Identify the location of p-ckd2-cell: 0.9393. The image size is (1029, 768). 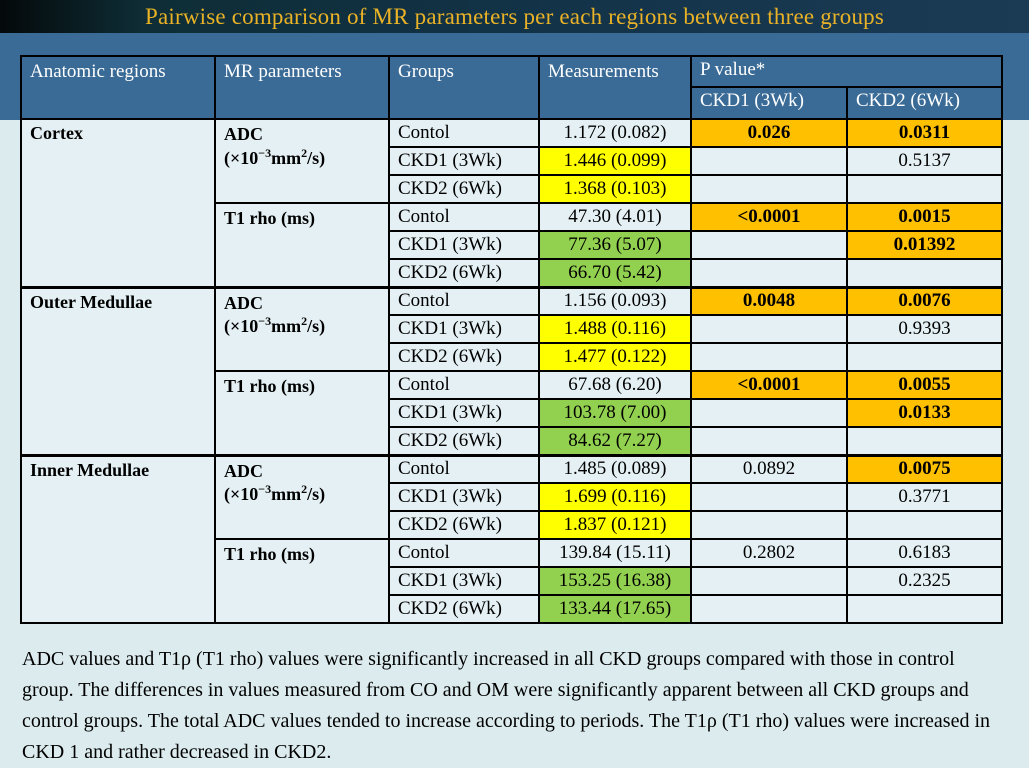
(924, 329).